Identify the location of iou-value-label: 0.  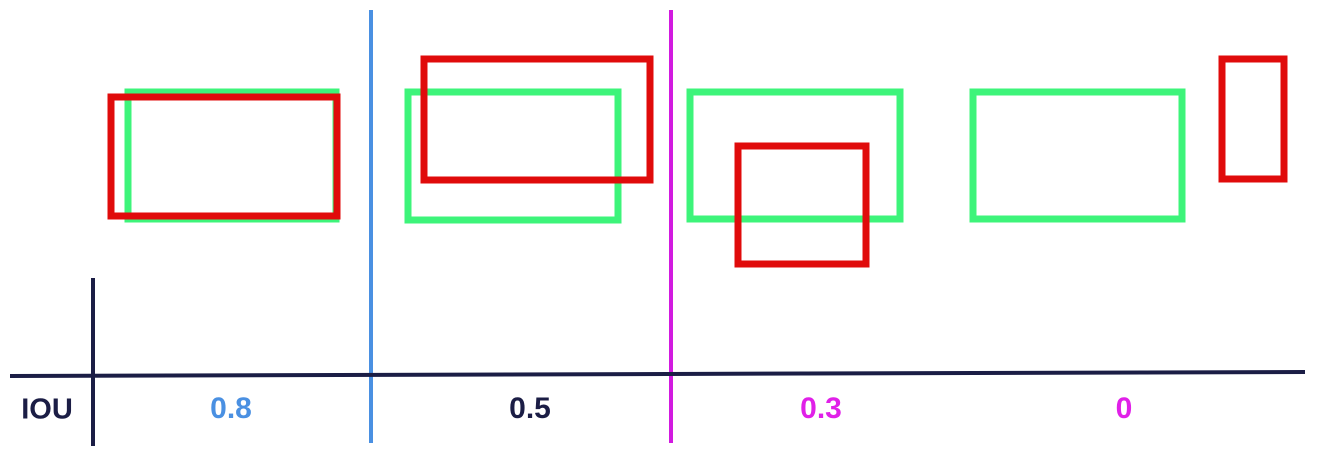
(1124, 408).